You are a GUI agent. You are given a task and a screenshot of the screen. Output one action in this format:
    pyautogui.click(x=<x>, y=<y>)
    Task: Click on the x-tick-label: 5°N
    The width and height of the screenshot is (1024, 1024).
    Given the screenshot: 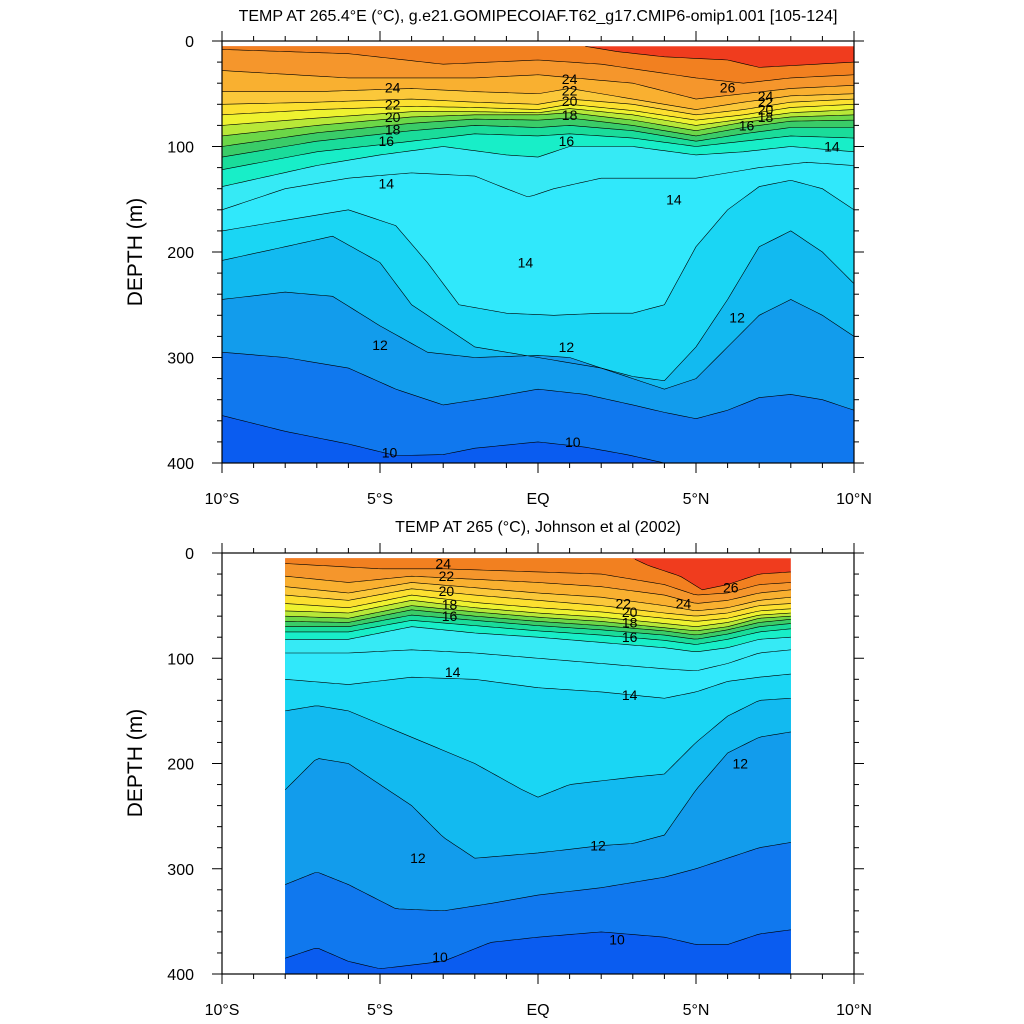 What is the action you would take?
    pyautogui.click(x=696, y=499)
    